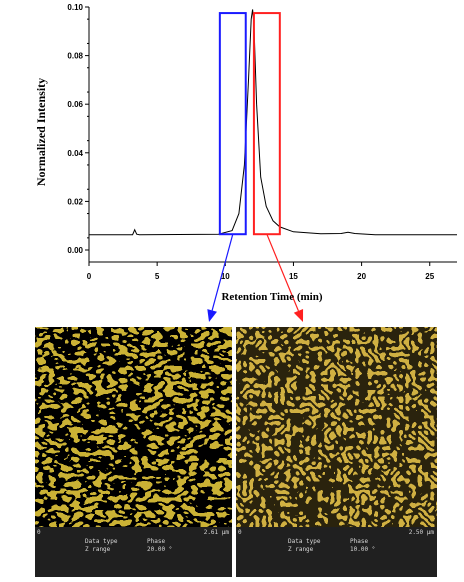  I want to click on y-axis-title: Normalized Intensity, so click(41, 132).